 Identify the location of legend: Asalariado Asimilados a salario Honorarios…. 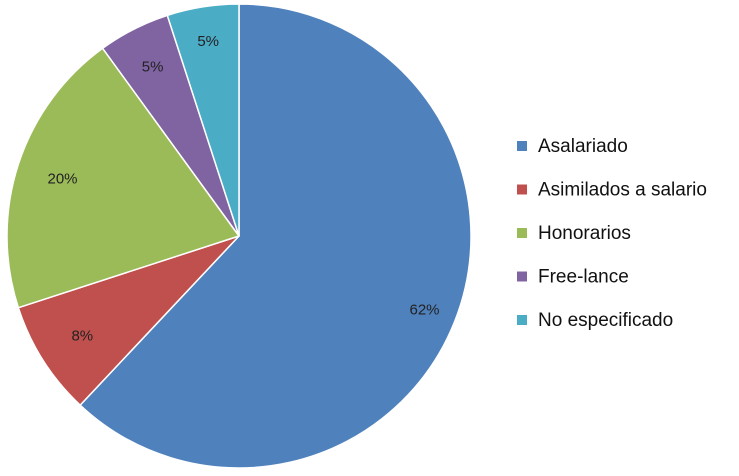
(612, 233).